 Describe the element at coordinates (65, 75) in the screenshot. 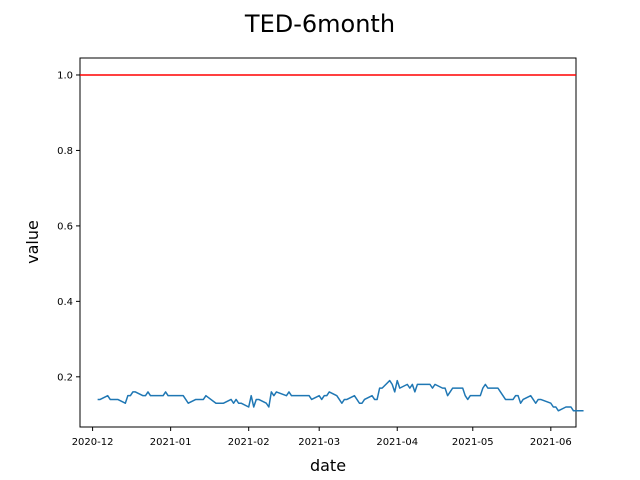

I see `y-tick-label: 1.0` at that location.